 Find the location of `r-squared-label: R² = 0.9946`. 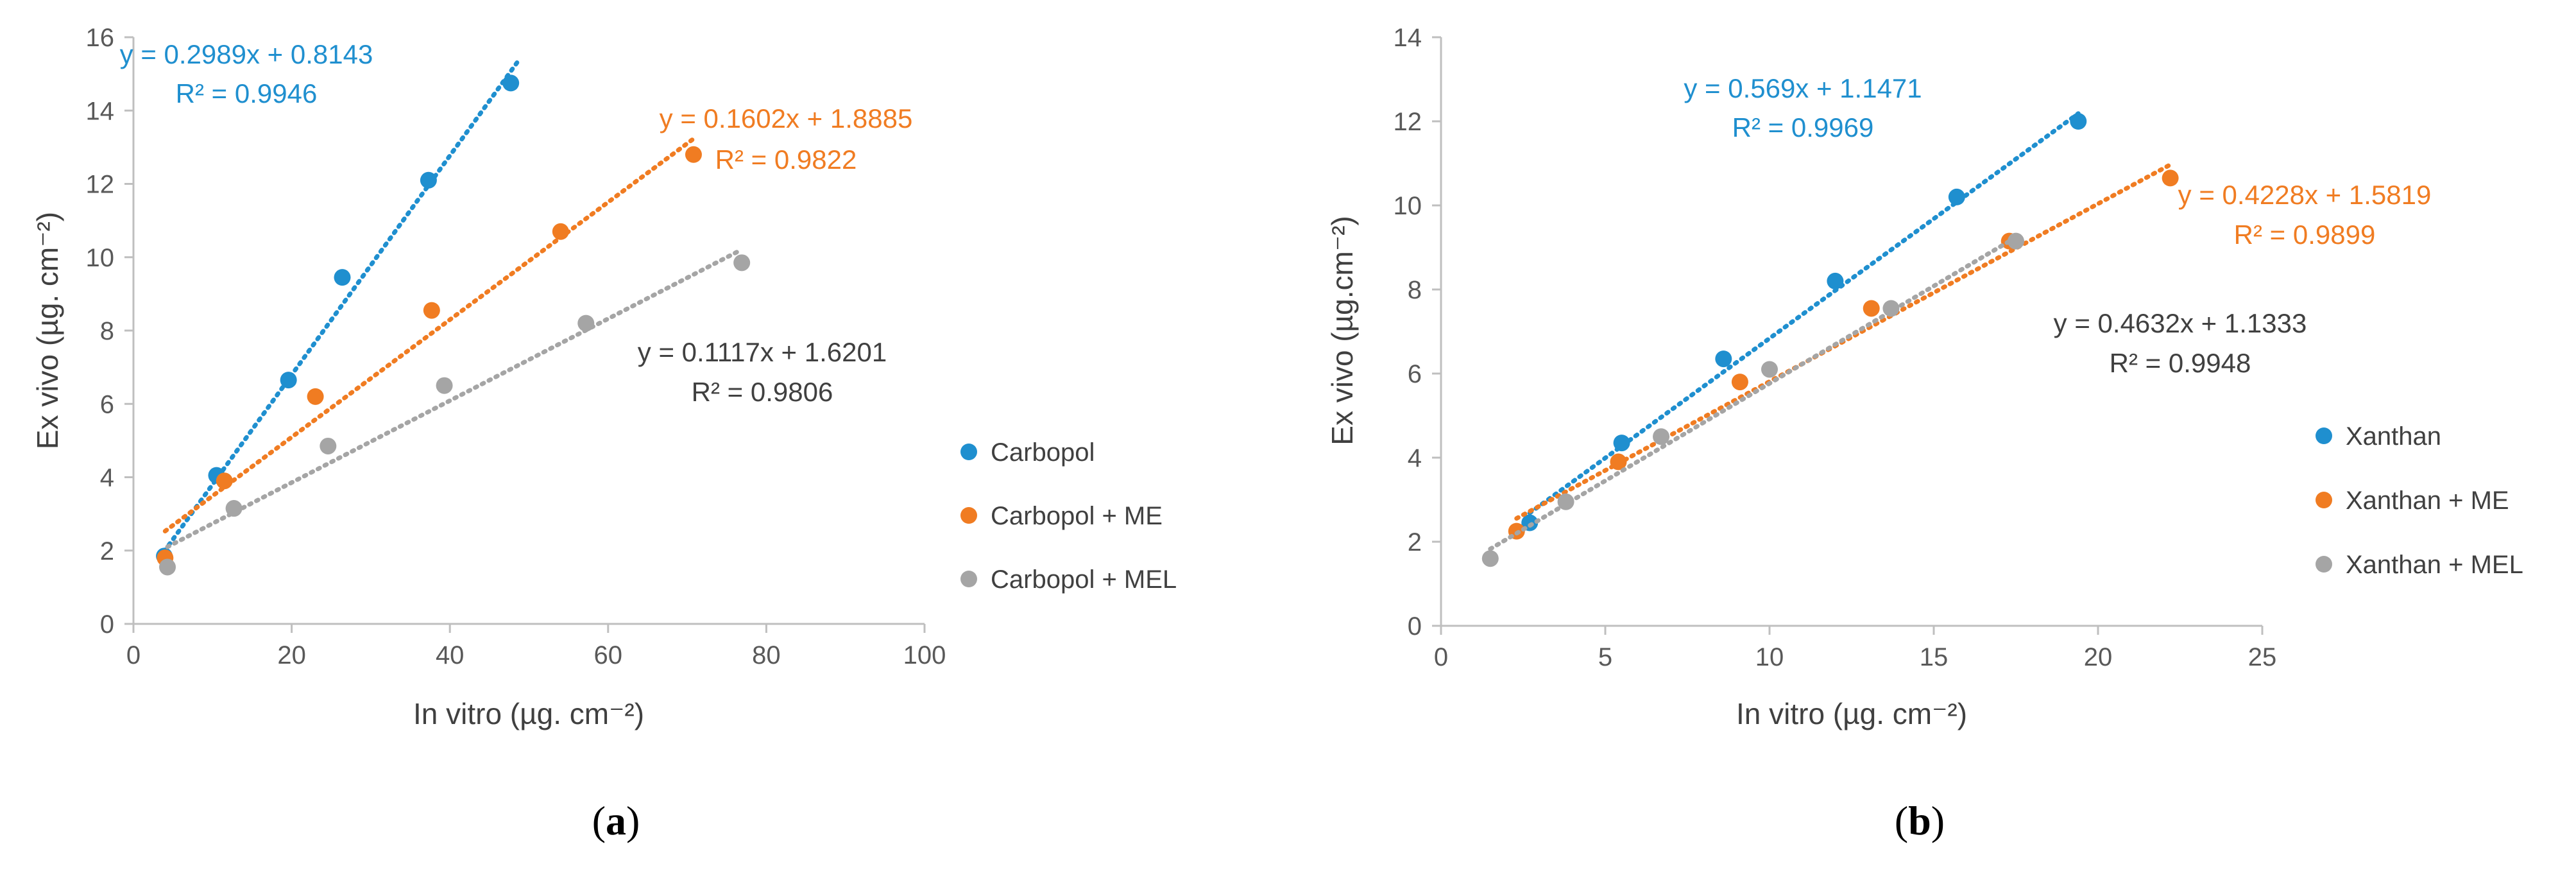

r-squared-label: R² = 0.9946 is located at coordinates (247, 93).